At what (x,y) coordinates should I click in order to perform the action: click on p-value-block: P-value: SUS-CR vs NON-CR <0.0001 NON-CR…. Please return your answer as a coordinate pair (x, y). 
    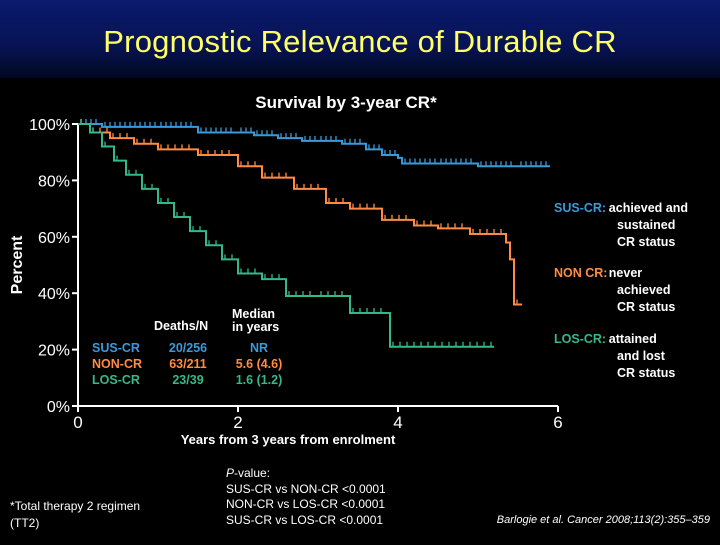
    Looking at the image, I should click on (306, 497).